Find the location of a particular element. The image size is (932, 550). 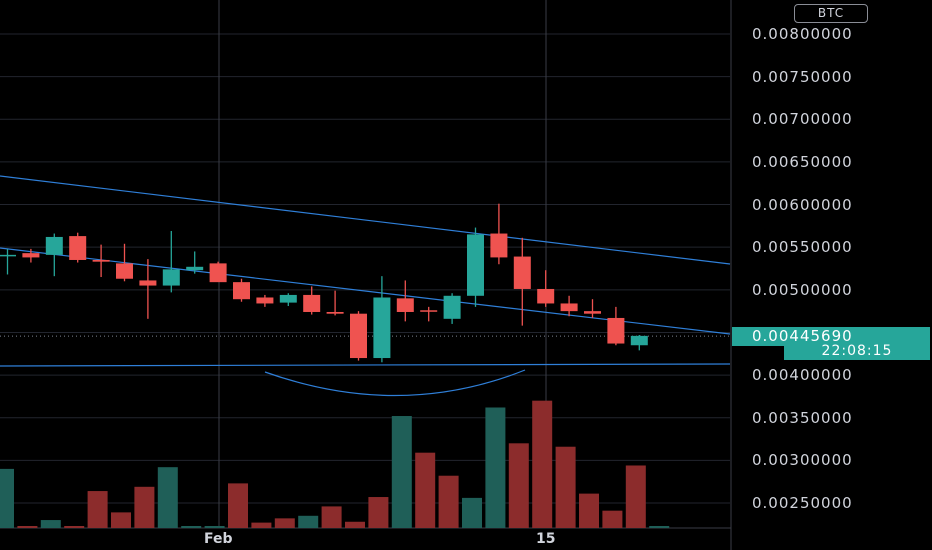

price-tick-label: 0.00500000 is located at coordinates (802, 289).